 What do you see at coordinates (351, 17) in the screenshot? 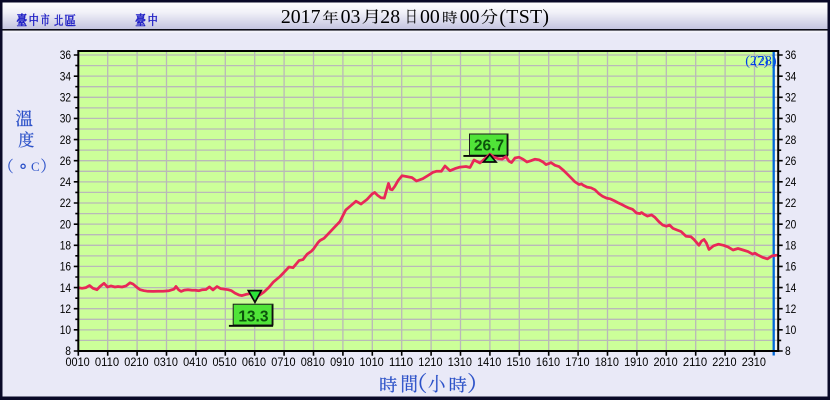
I see `svg-text: 03` at bounding box center [351, 17].